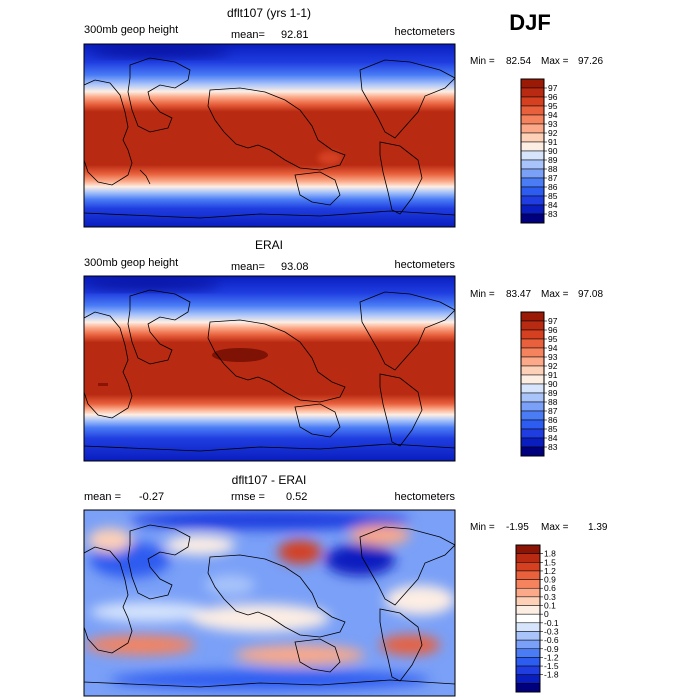  Describe the element at coordinates (151, 497) in the screenshot. I see `mean-value: -0.27` at that location.